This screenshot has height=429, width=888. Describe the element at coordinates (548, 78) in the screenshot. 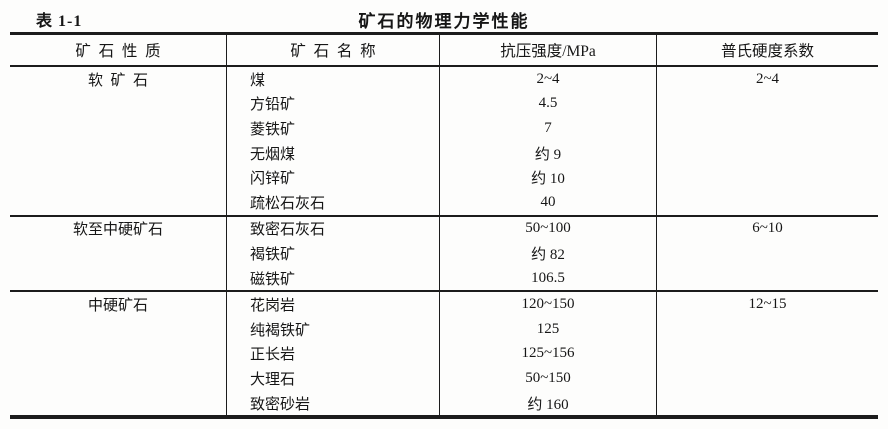

I see `strength-value: 2~4` at that location.